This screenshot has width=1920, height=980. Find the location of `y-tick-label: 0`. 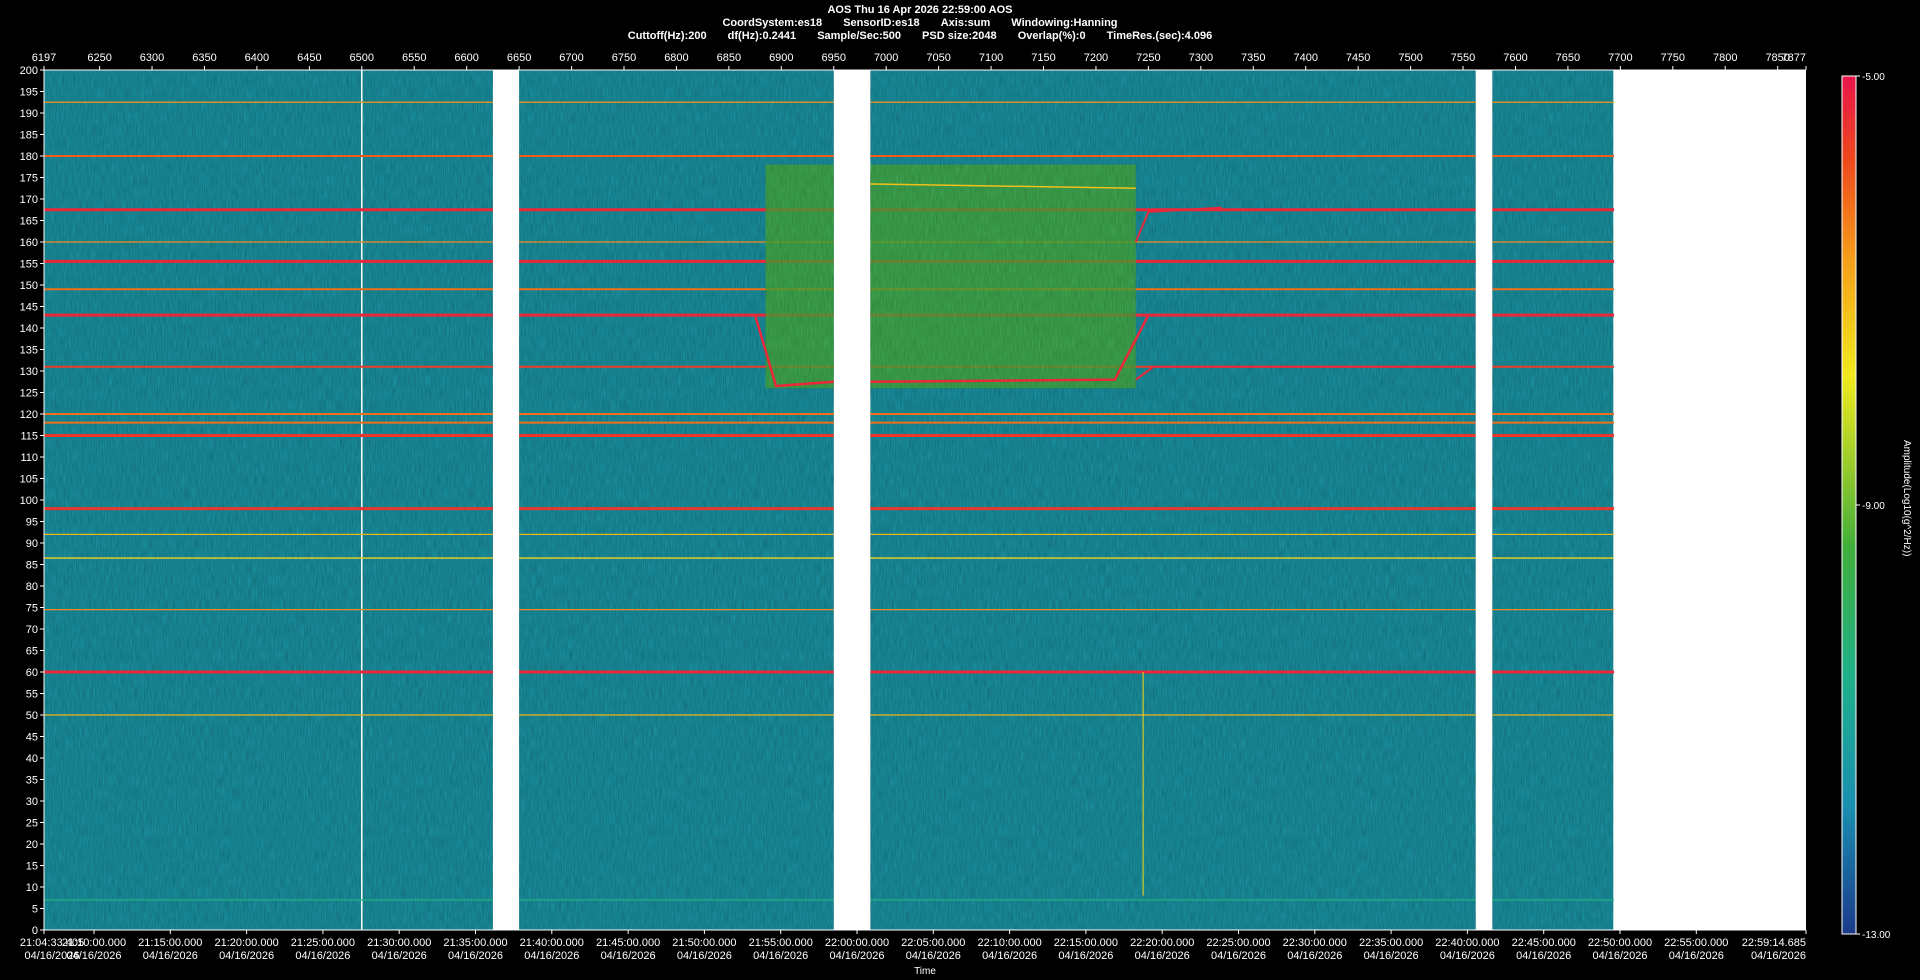

y-tick-label: 0 is located at coordinates (35, 931).